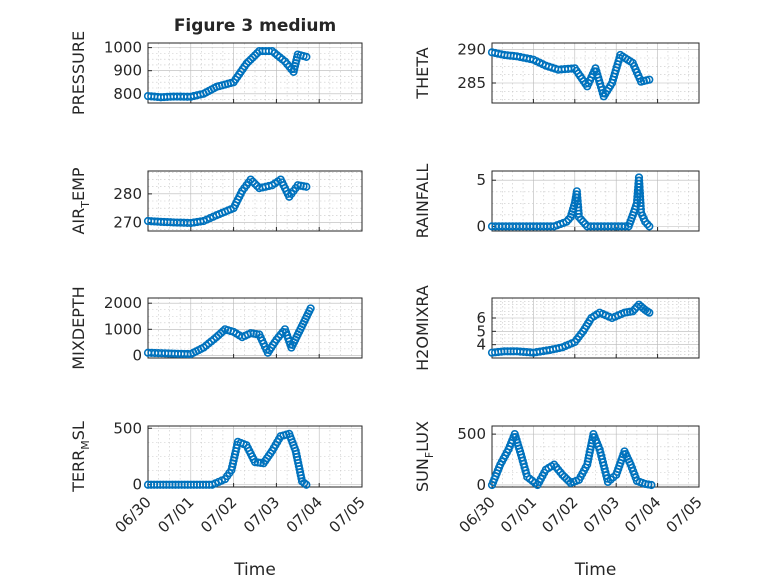  What do you see at coordinates (422, 475) in the screenshot?
I see `y-axis-label-main: SUN` at bounding box center [422, 475].